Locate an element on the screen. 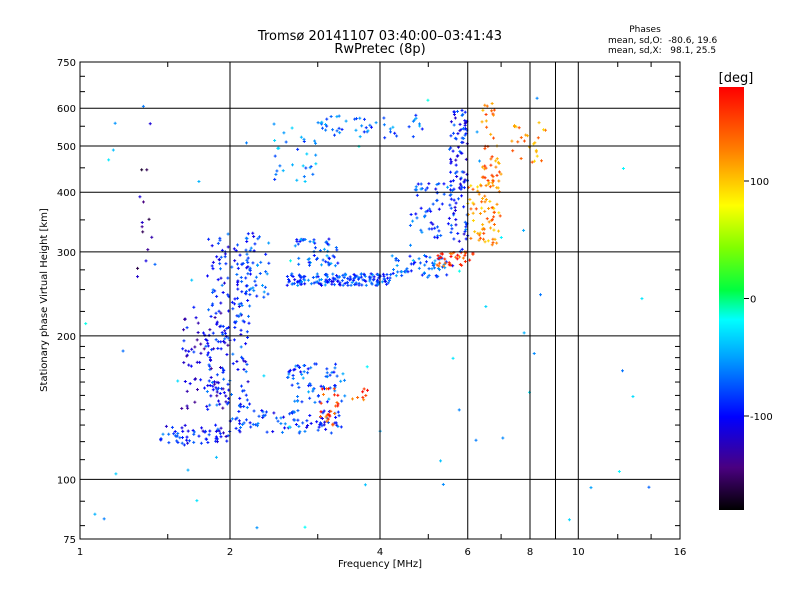 Image resolution: width=800 pixels, height=600 pixels. colorbar-ticks: 100 0 -100 is located at coordinates (758, 300).